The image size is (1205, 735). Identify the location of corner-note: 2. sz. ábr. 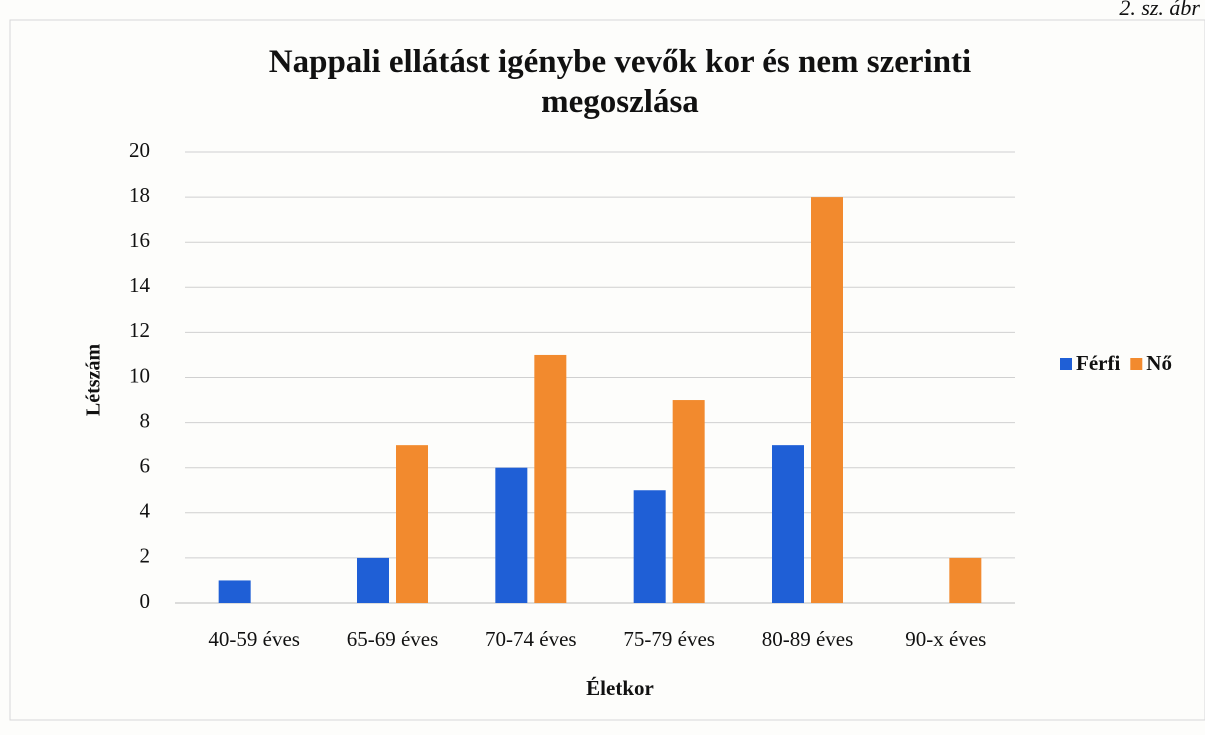
(1159, 10).